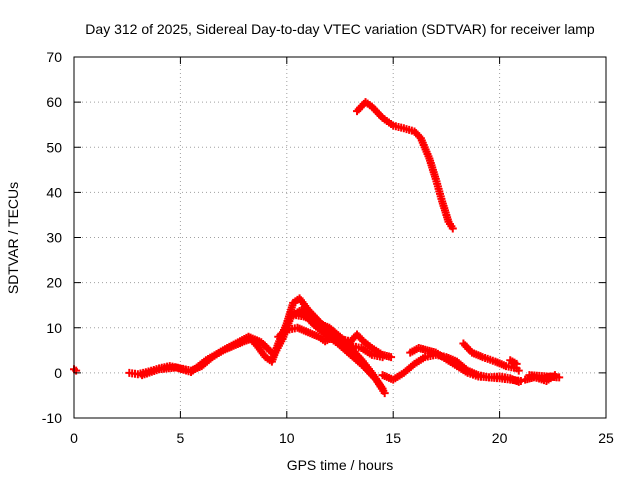  Describe the element at coordinates (405, 165) in the screenshot. I see `series-arc-e` at that location.